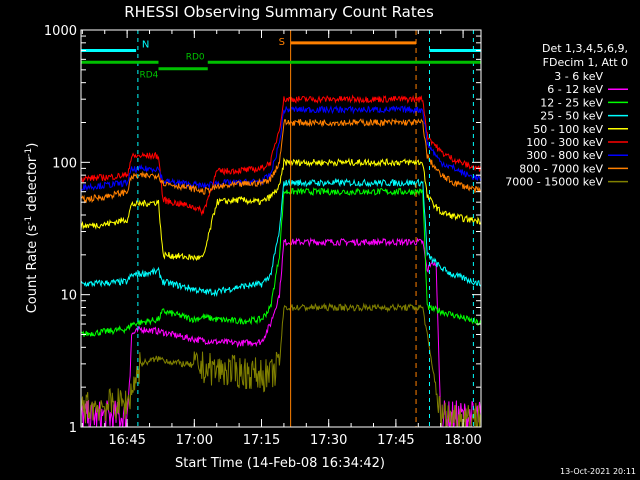 The width and height of the screenshot is (640, 480). What do you see at coordinates (395, 440) in the screenshot?
I see `x-tick-label-4: 17:45` at bounding box center [395, 440].